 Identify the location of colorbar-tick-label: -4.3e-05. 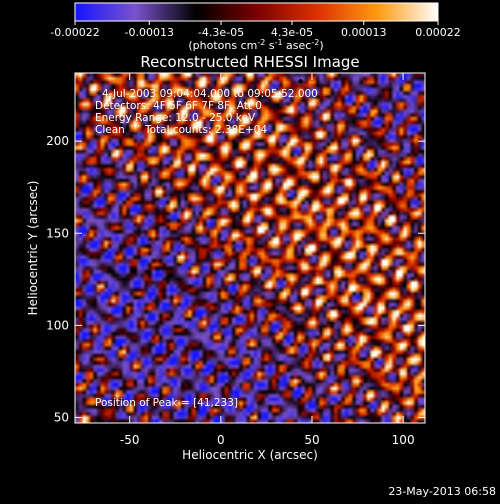
(221, 32).